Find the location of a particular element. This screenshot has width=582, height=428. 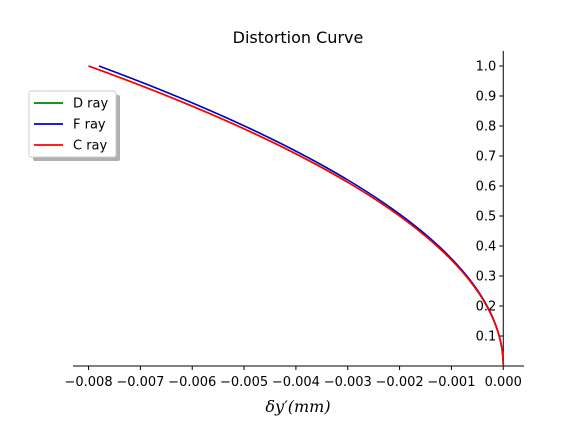

legend: D ray F ray C ray is located at coordinates (74, 125).